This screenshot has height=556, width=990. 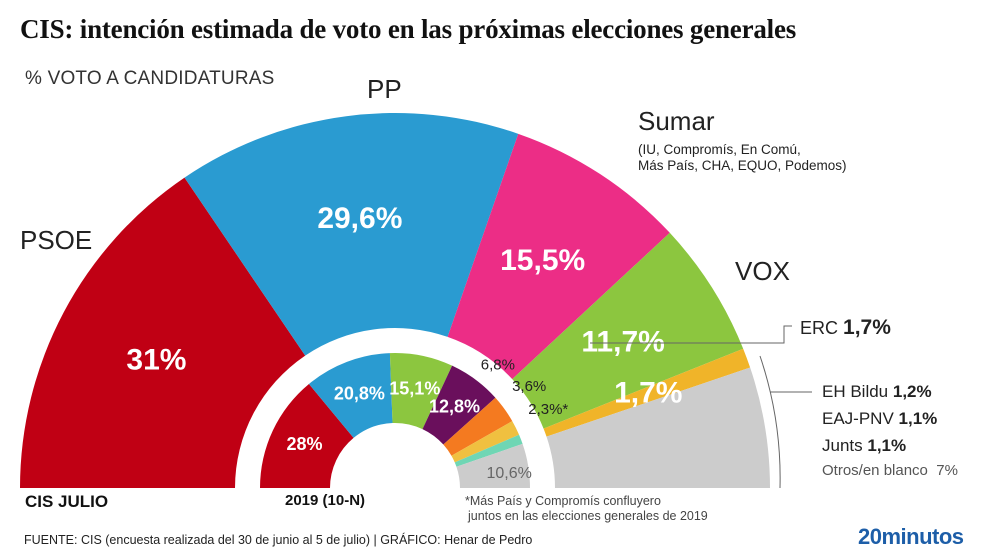 I want to click on slice-cs, so click(x=478, y=426).